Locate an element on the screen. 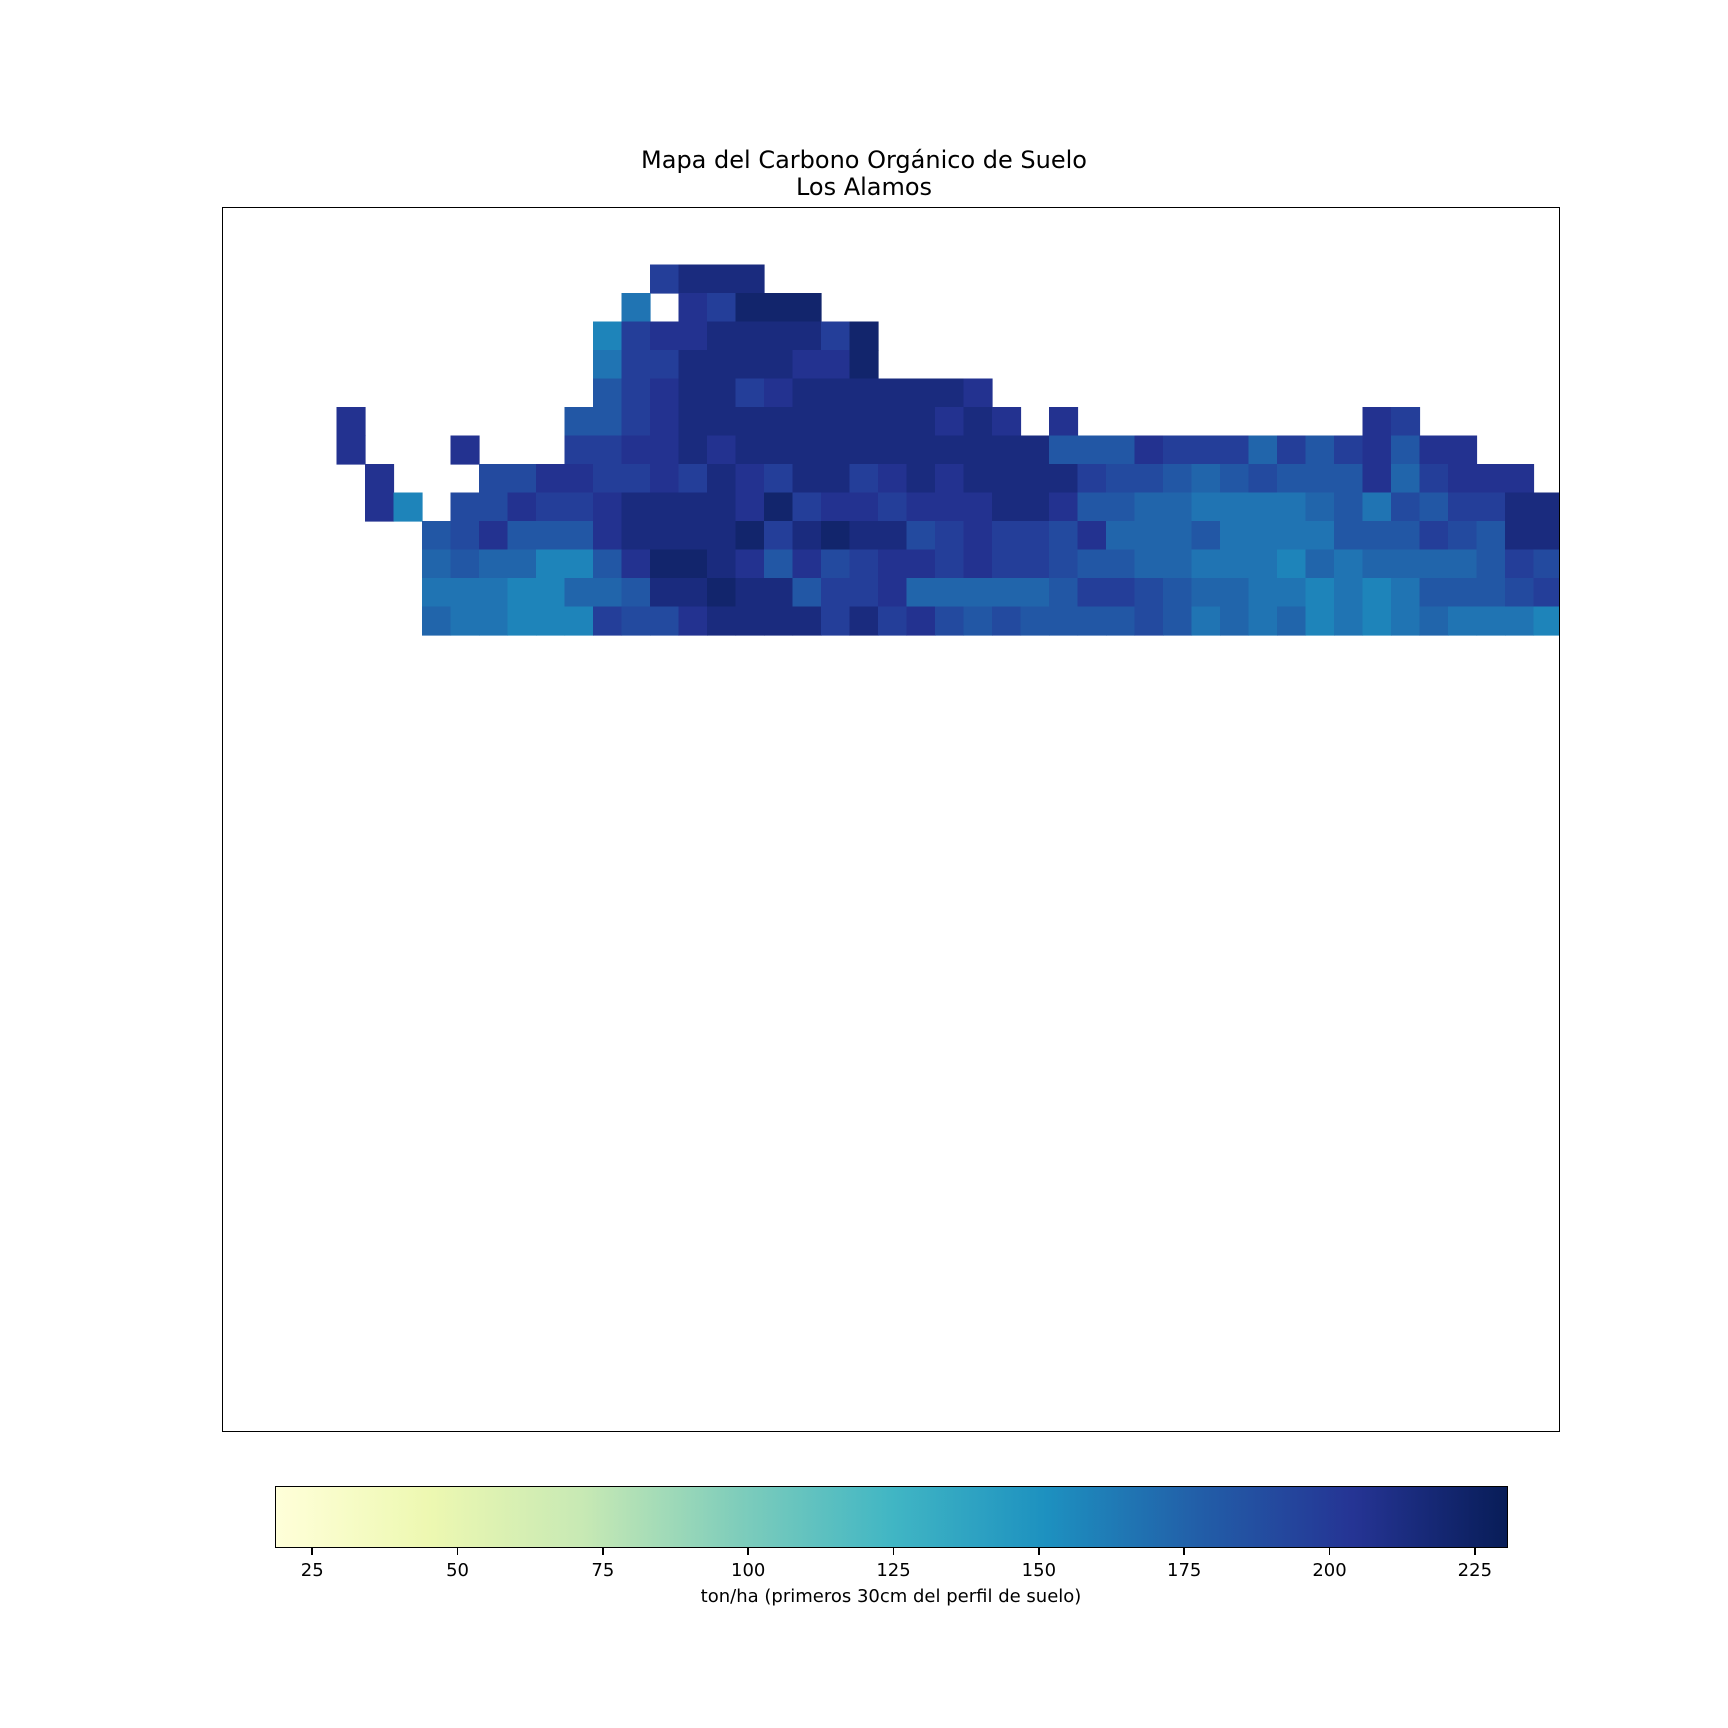  colorbar-tick-label: 100 is located at coordinates (748, 1570).